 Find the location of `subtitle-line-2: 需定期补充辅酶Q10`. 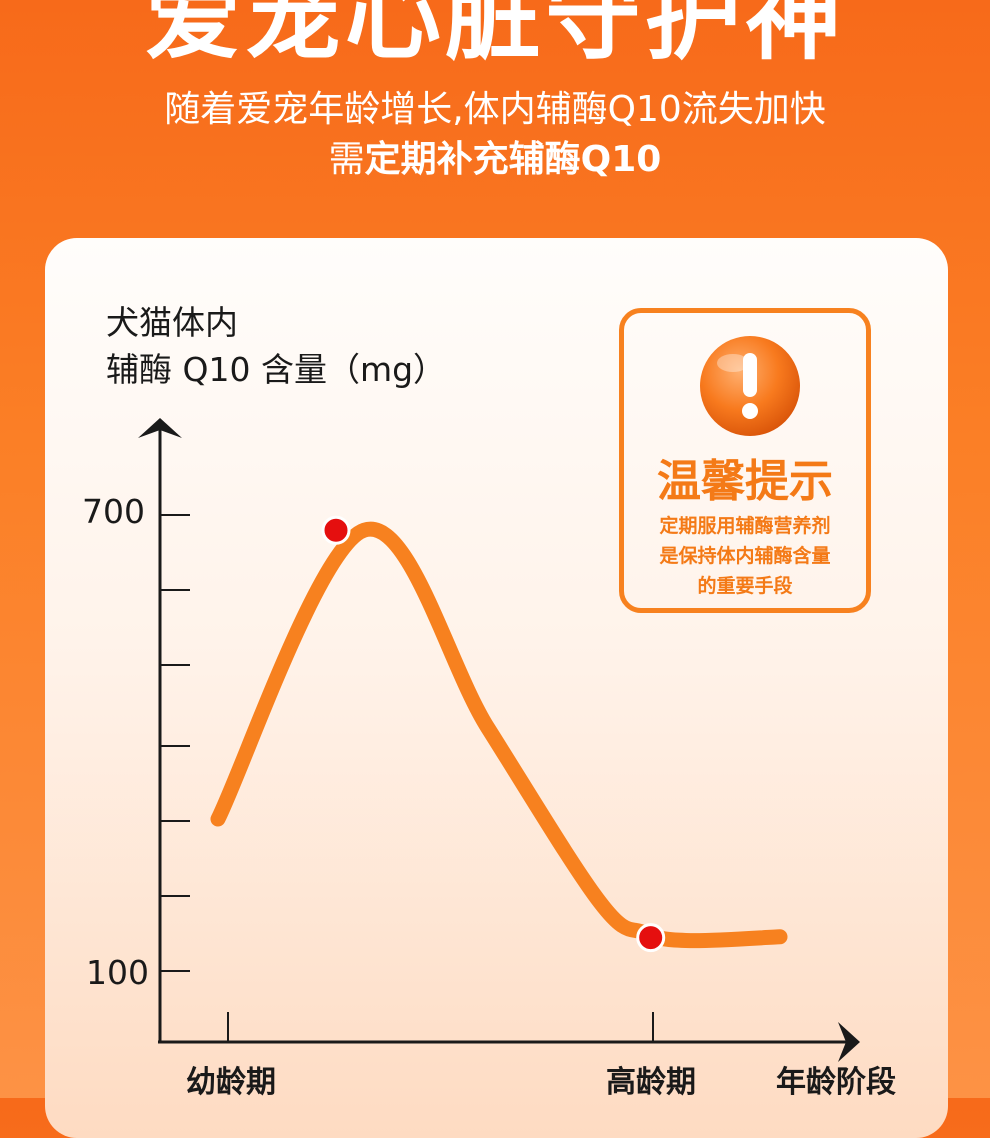

subtitle-line-2: 需定期补充辅酶Q10 is located at coordinates (495, 160).